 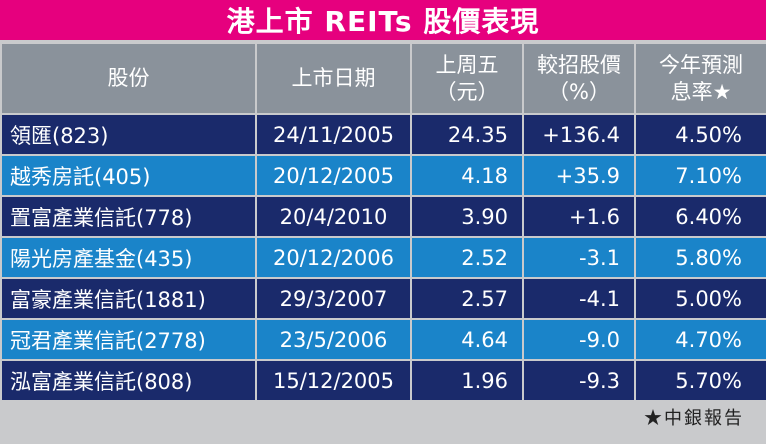 What do you see at coordinates (467, 338) in the screenshot?
I see `price-cell: 4.64` at bounding box center [467, 338].